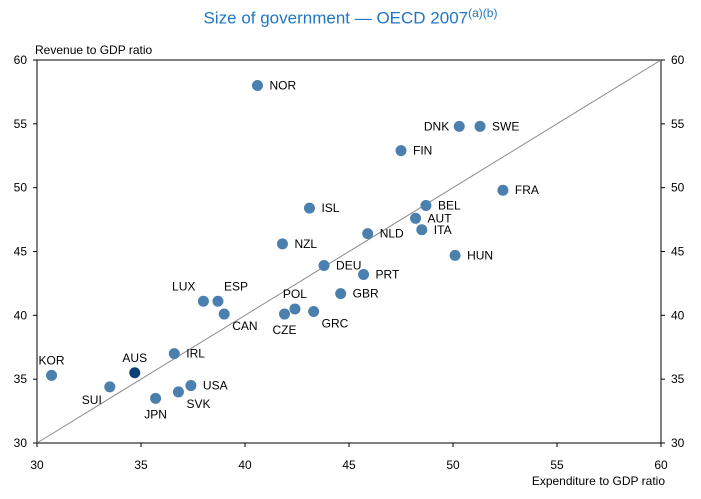  I want to click on point-label-pol: POL, so click(295, 294).